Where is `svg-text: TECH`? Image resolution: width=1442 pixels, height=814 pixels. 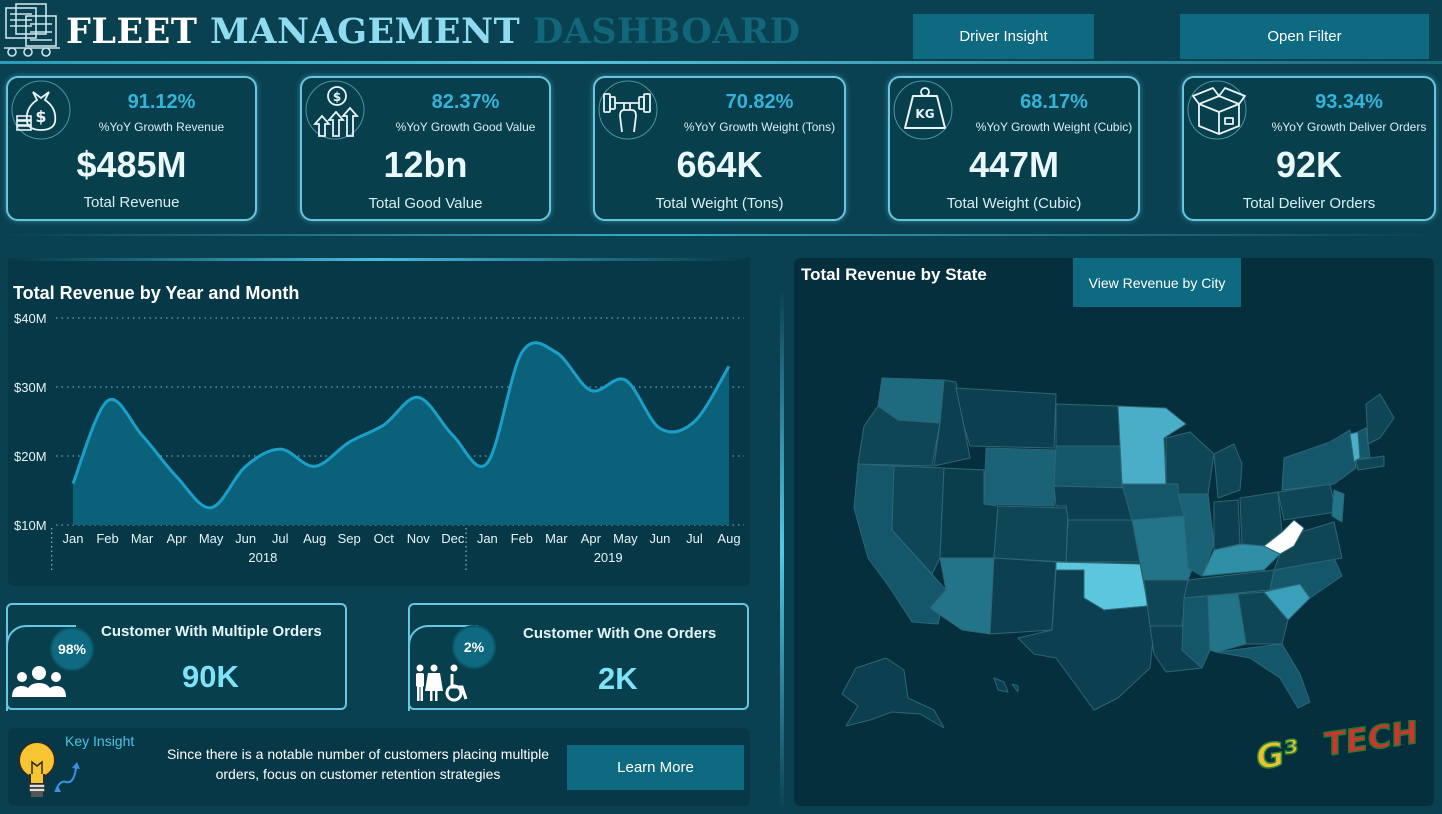
svg-text: TECH is located at coordinates (1371, 742).